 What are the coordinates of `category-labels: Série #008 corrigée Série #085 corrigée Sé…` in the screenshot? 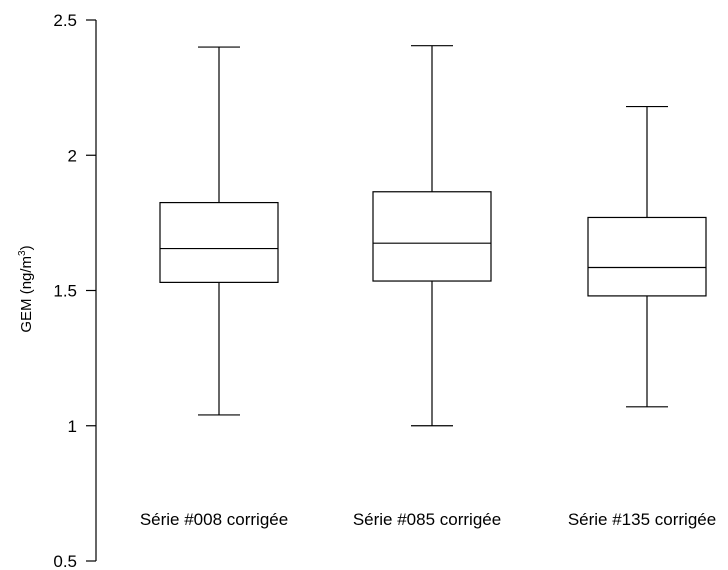 It's located at (428, 519).